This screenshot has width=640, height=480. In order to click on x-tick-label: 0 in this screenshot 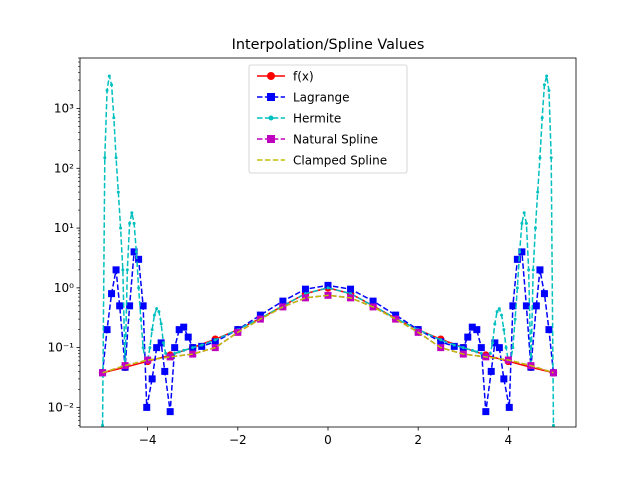, I will do `click(328, 440)`.